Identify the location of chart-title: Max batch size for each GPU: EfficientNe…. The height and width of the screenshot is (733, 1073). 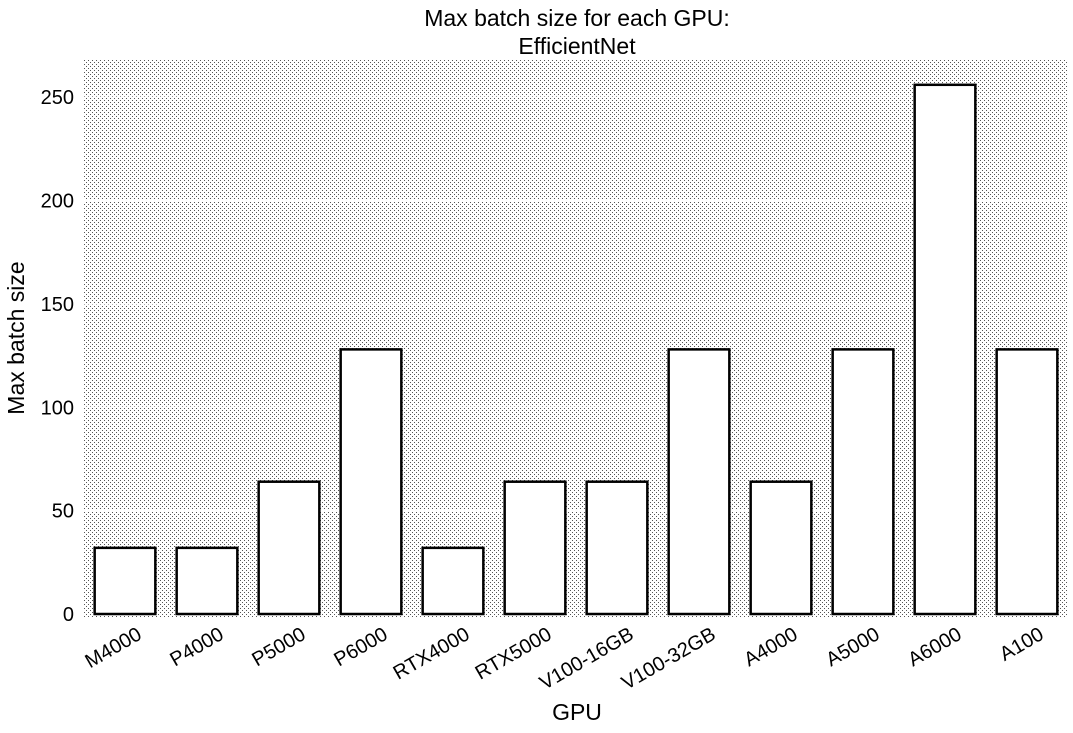
(577, 32).